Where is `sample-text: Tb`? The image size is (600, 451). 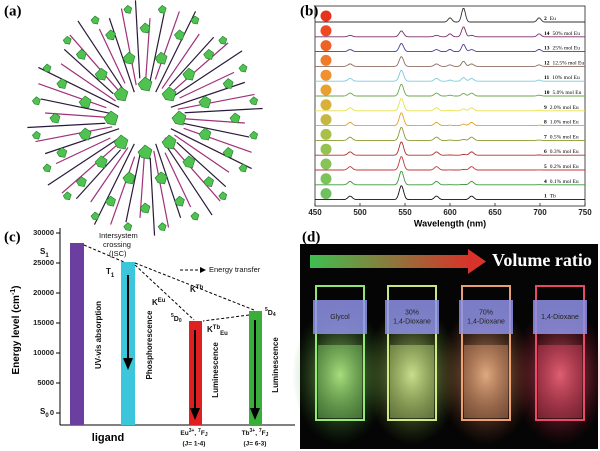
sample-text: Tb is located at coordinates (553, 197).